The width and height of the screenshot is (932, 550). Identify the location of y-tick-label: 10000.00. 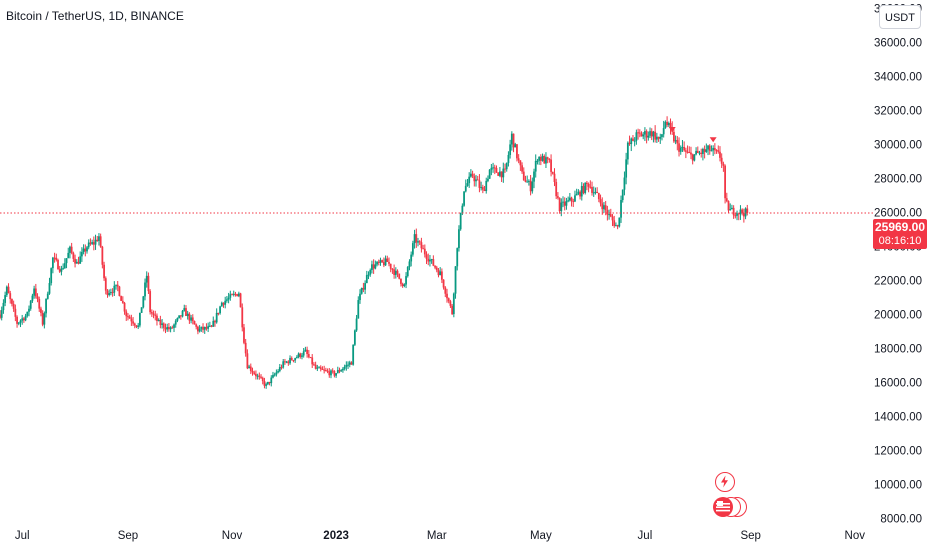
(898, 486).